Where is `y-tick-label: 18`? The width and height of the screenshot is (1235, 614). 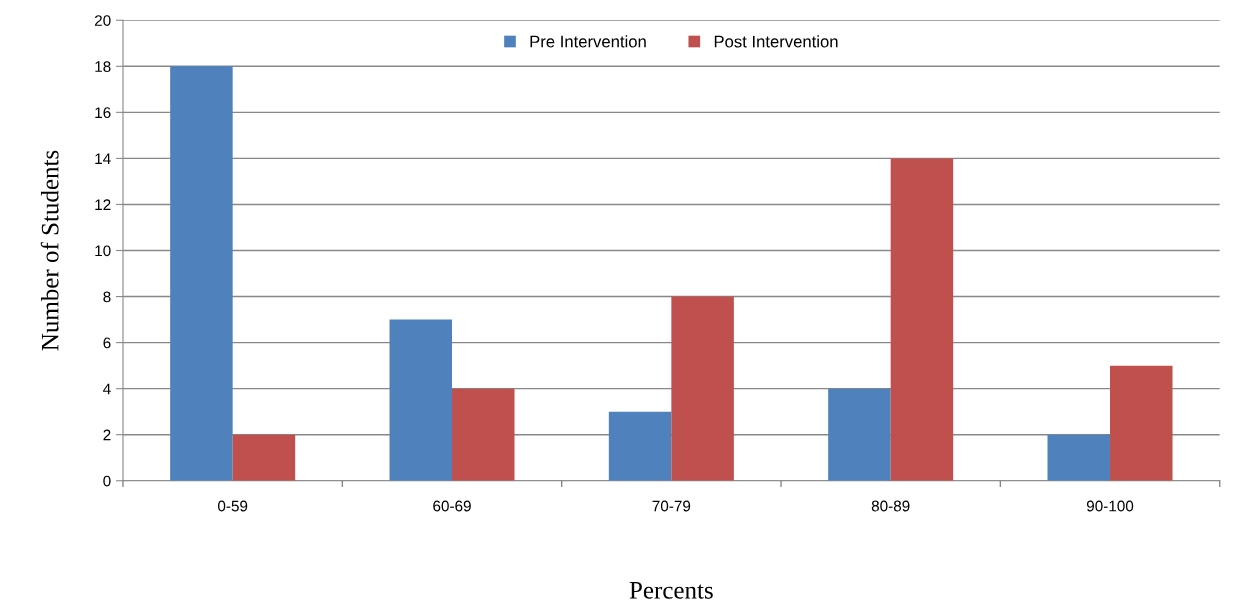 y-tick-label: 18 is located at coordinates (103, 66).